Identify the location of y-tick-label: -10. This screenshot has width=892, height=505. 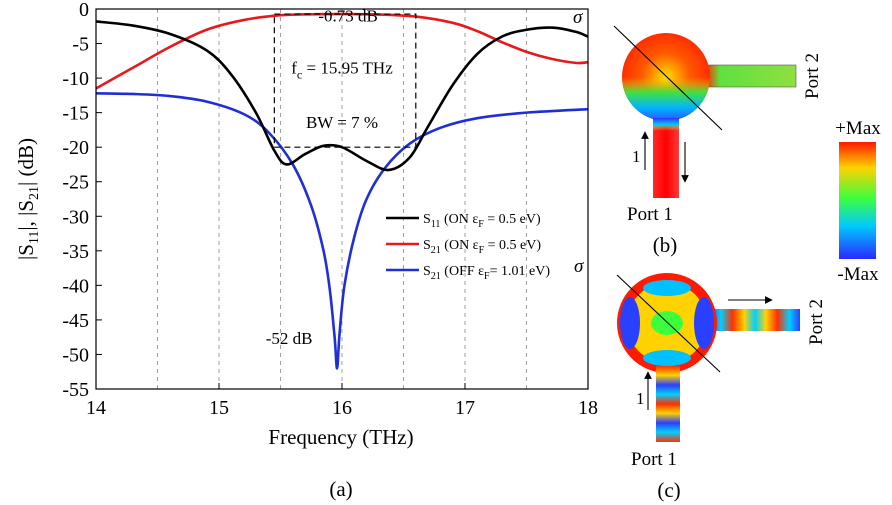
(75, 79).